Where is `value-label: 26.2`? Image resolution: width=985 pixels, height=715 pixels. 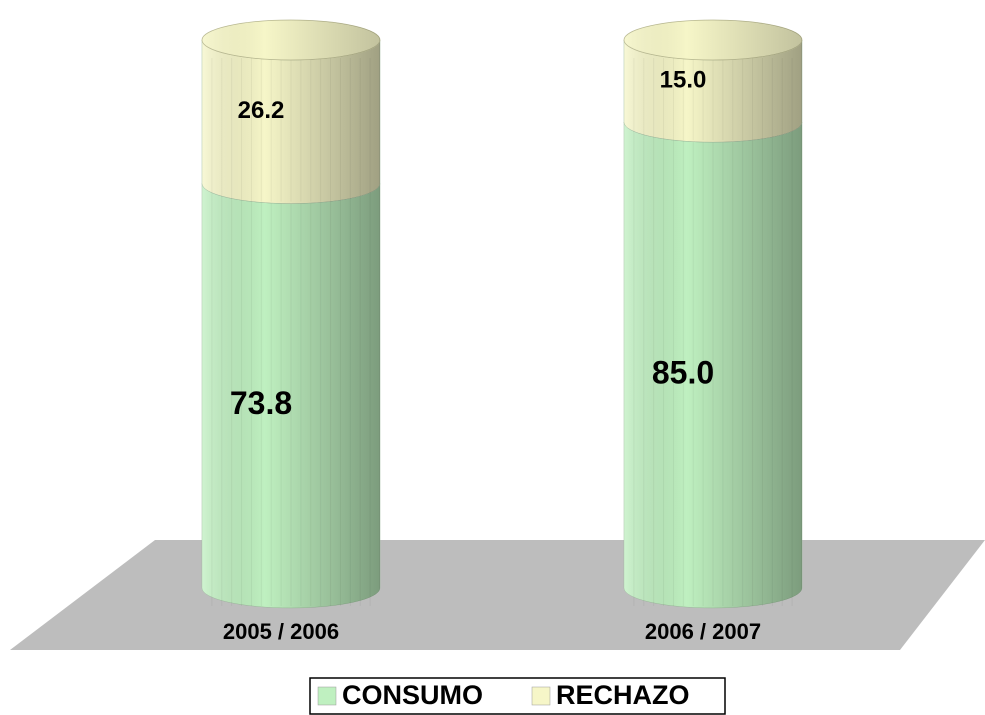 value-label: 26.2 is located at coordinates (261, 110).